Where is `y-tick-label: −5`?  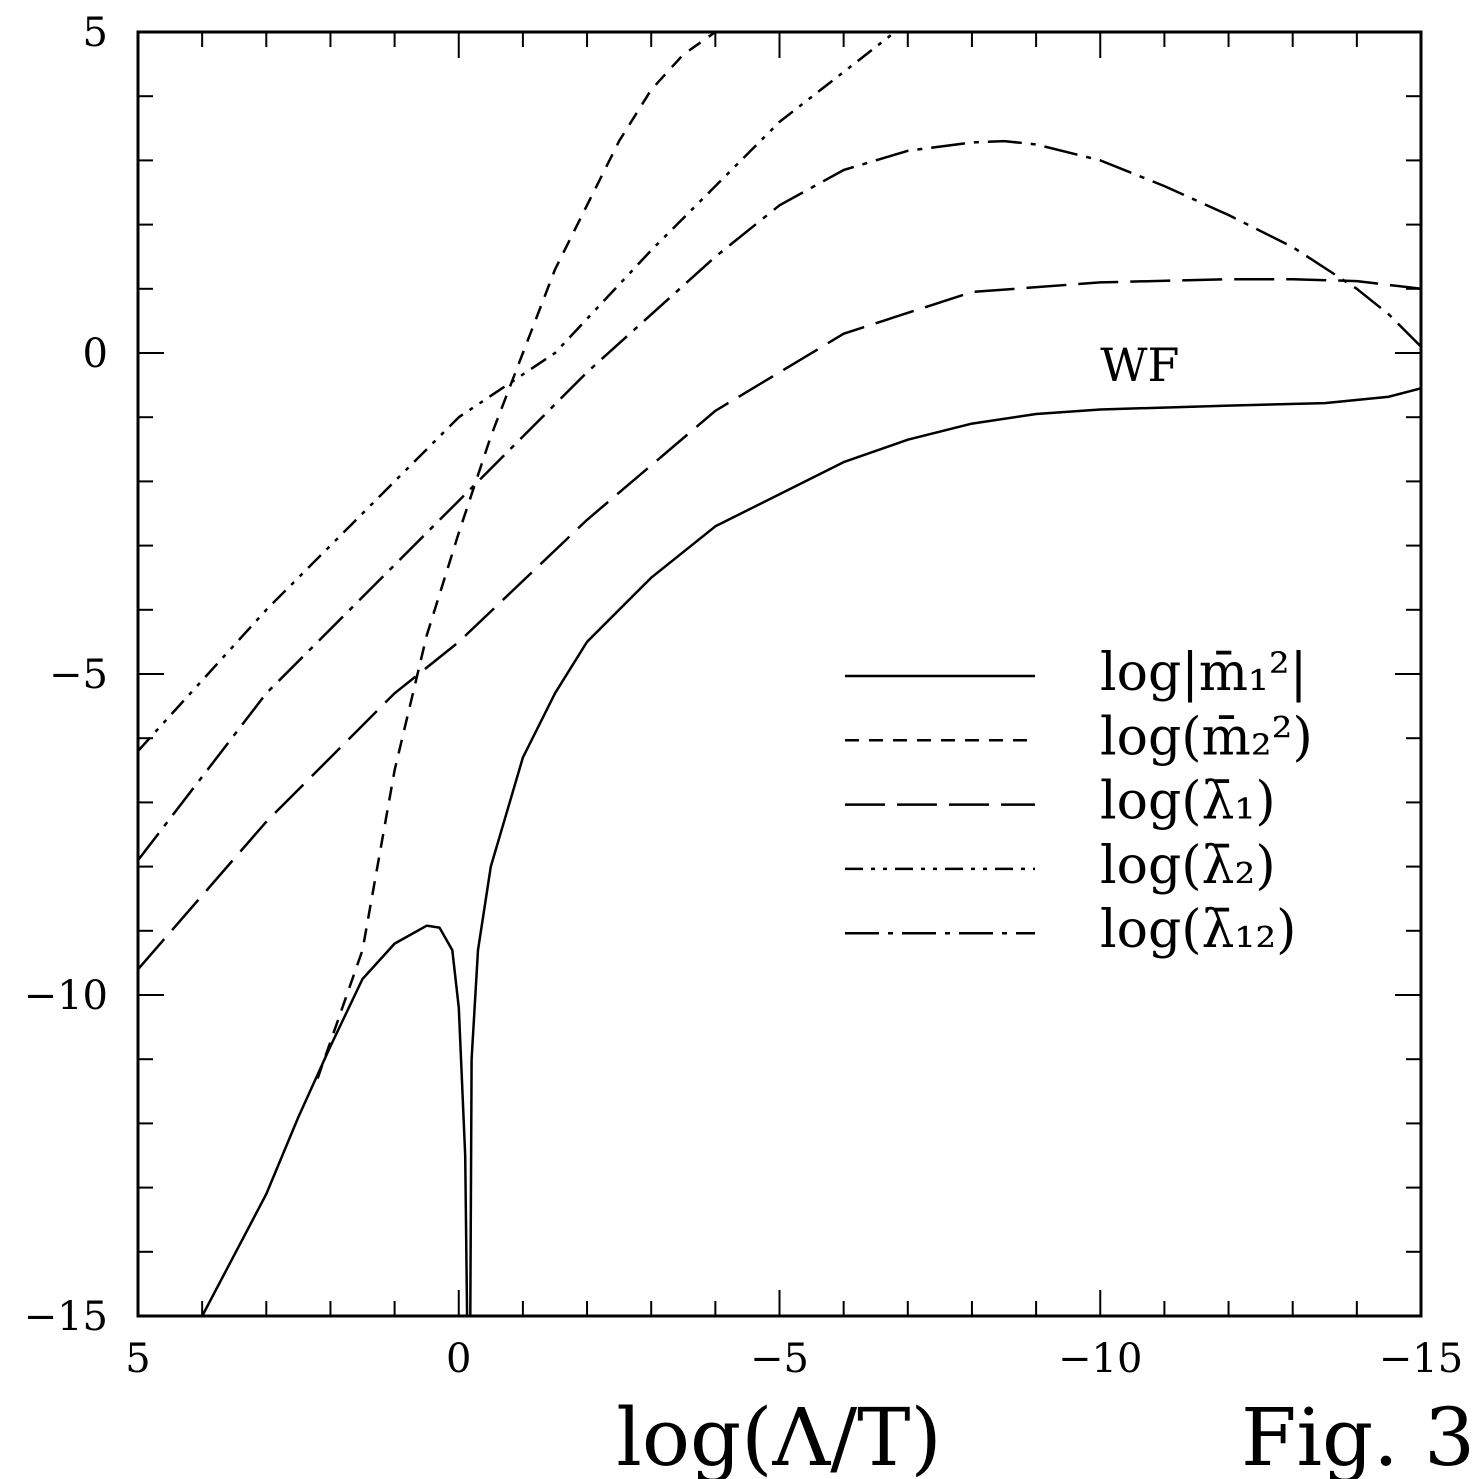
y-tick-label: −5 is located at coordinates (78, 675).